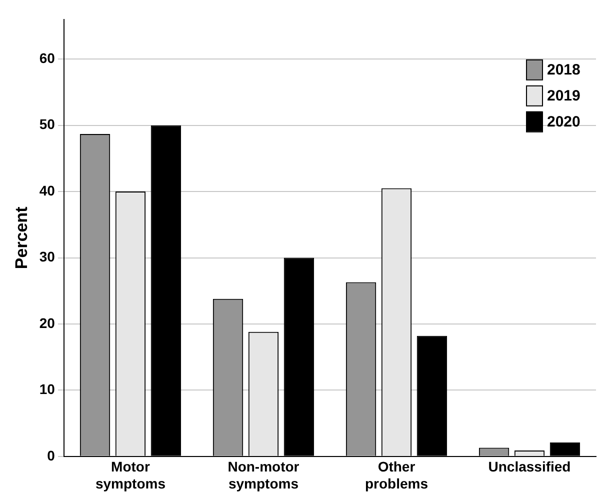 The image size is (612, 504). I want to click on legend-label: 2018, so click(563, 70).